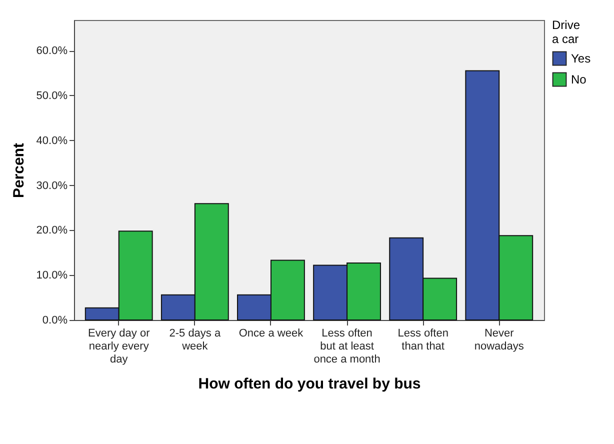  I want to click on y-tick-label: 20.0%, so click(52, 230).